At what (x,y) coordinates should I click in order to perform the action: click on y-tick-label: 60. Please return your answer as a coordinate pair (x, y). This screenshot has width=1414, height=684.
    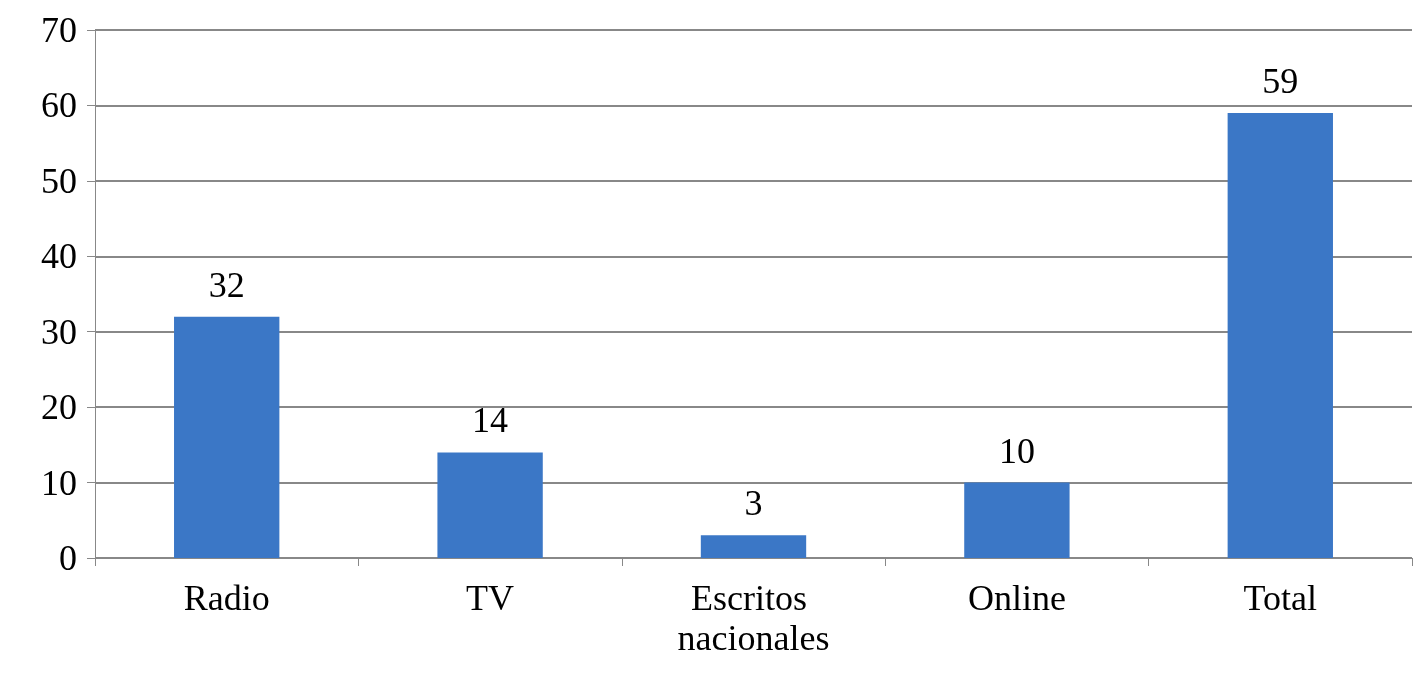
    Looking at the image, I should click on (59, 105).